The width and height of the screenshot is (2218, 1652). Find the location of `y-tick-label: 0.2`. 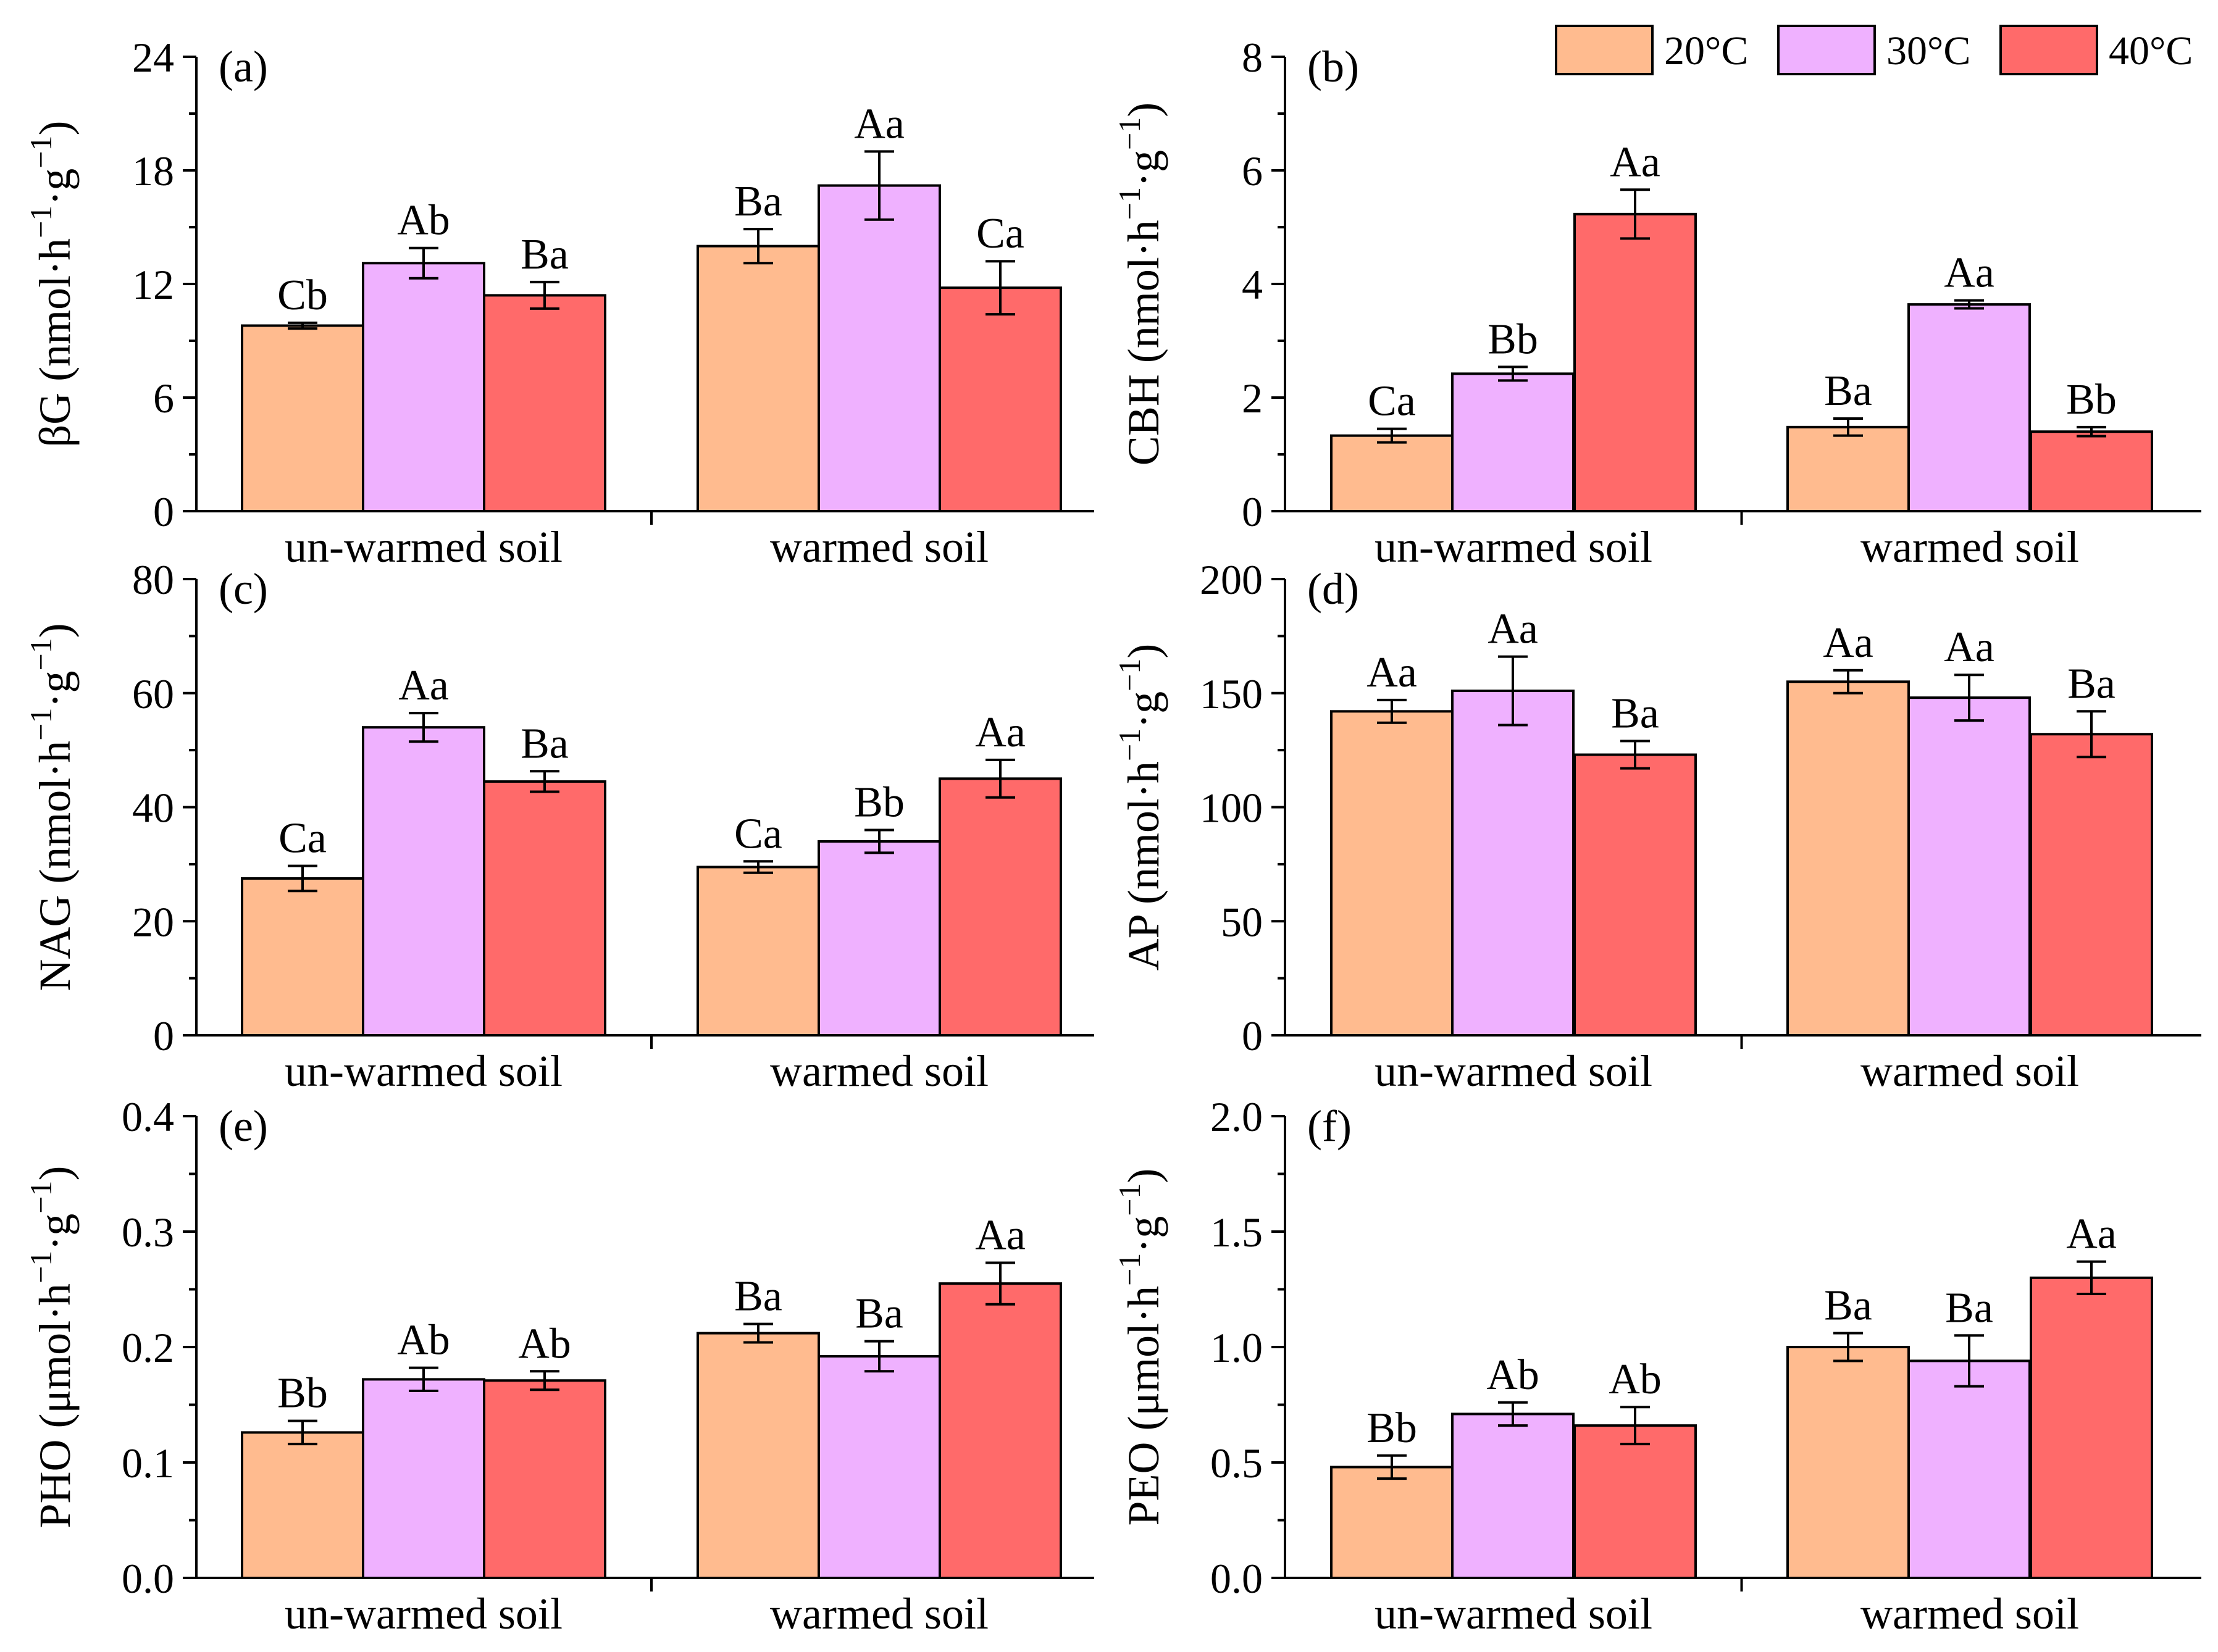

y-tick-label: 0.2 is located at coordinates (148, 1348).